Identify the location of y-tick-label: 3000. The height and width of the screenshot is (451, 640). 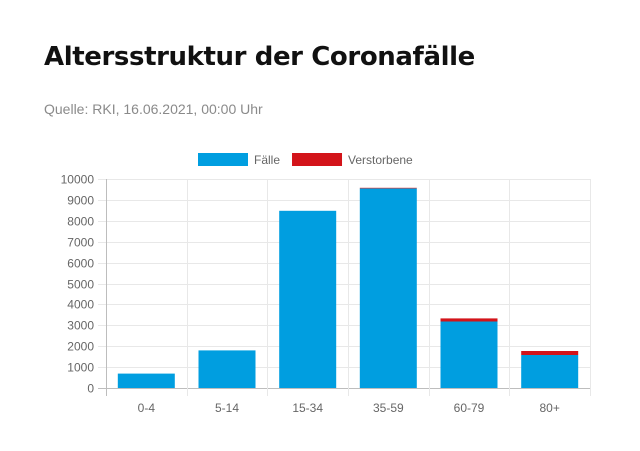
(80, 326).